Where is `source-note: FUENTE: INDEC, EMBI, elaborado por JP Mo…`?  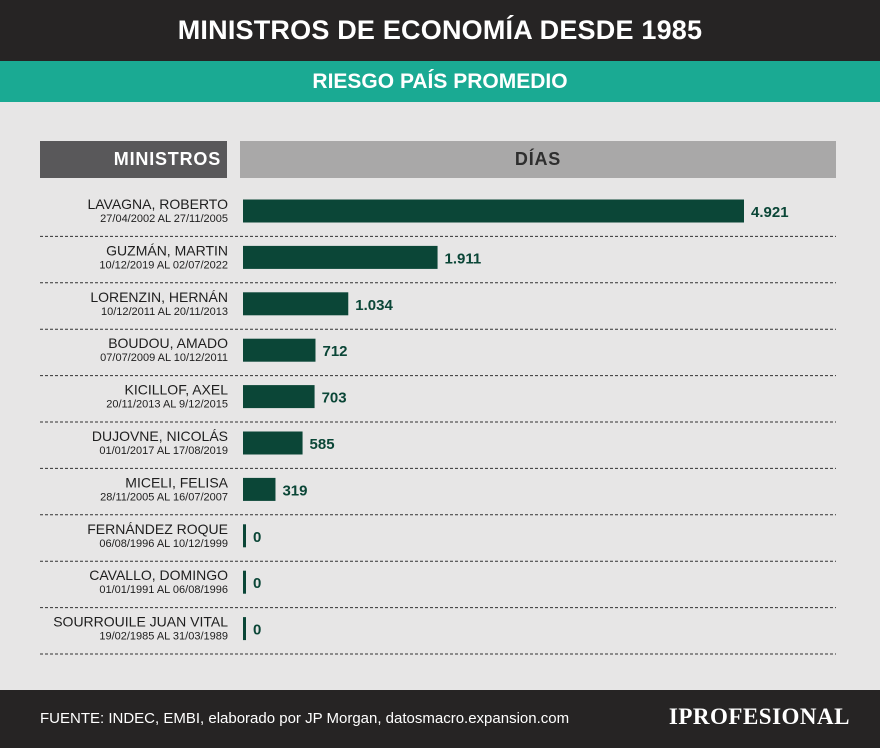 source-note: FUENTE: INDEC, EMBI, elaborado por JP Mo… is located at coordinates (305, 718).